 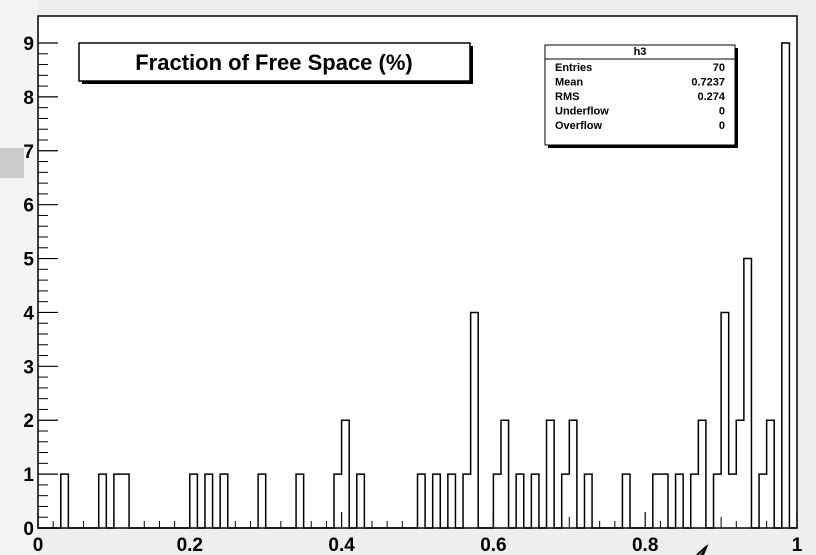 I want to click on x-tick-label: 1, so click(x=797, y=545).